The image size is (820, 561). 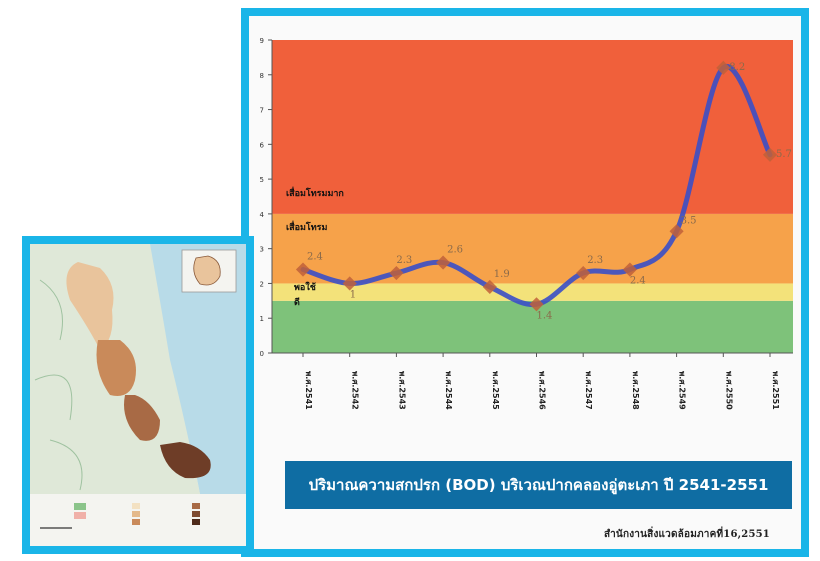 I want to click on y-tick-label: 8, so click(x=262, y=76).